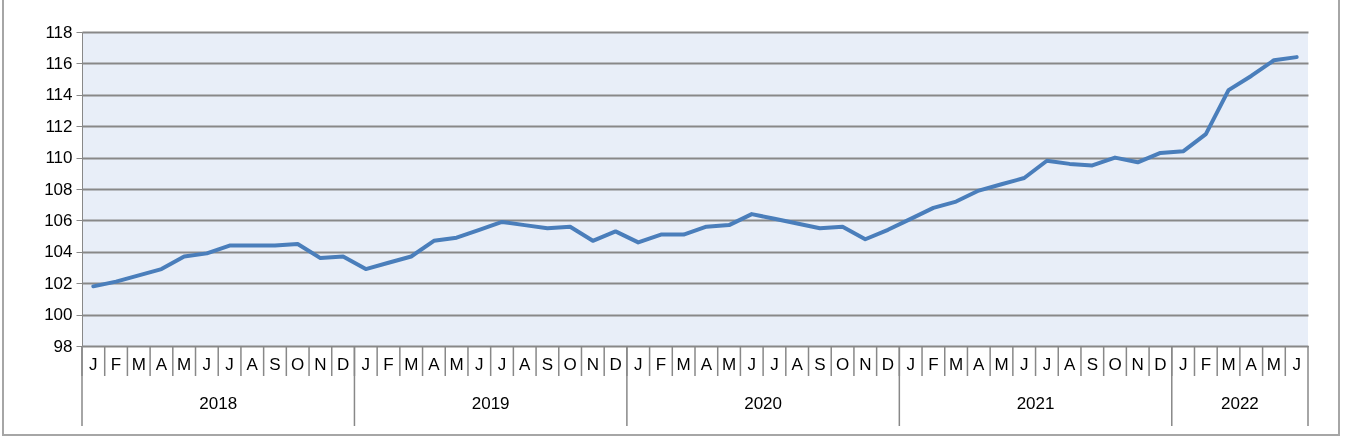 The height and width of the screenshot is (439, 1346). What do you see at coordinates (763, 403) in the screenshot?
I see `text: 2020` at bounding box center [763, 403].